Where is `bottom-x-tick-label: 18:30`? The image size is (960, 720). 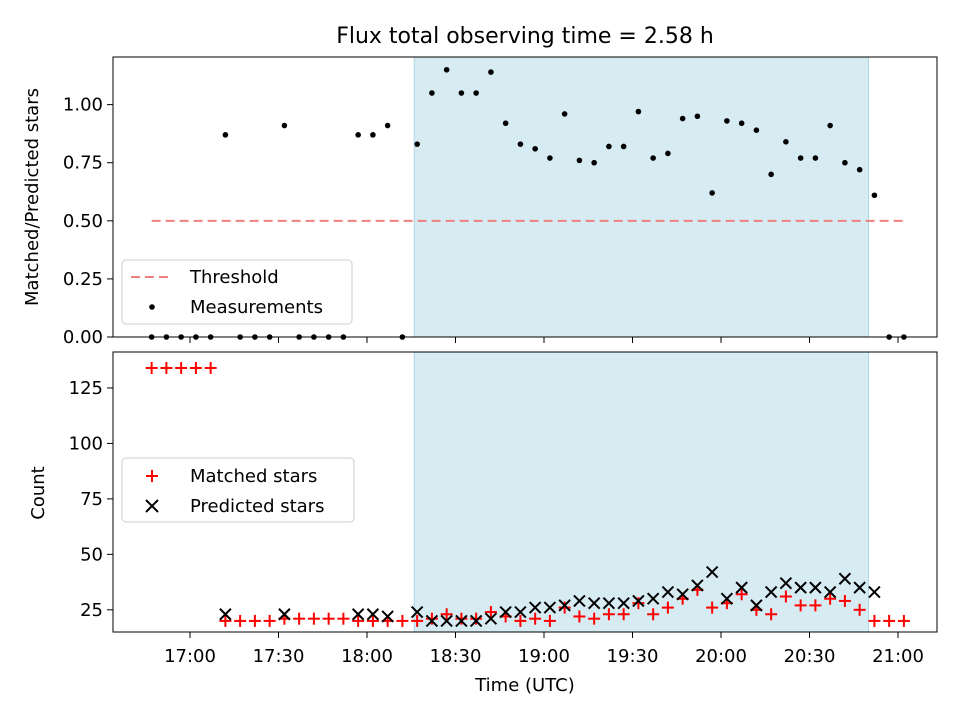
bottom-x-tick-label: 18:30 is located at coordinates (456, 656).